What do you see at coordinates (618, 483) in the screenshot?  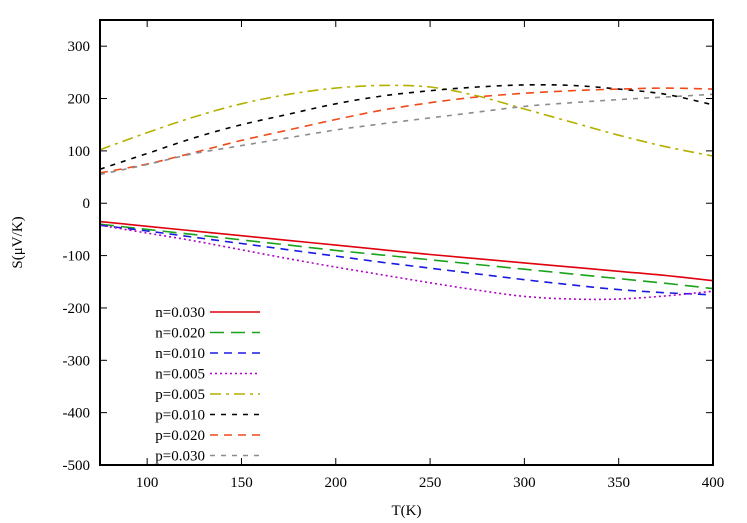 I see `x-tick-label: 350` at bounding box center [618, 483].